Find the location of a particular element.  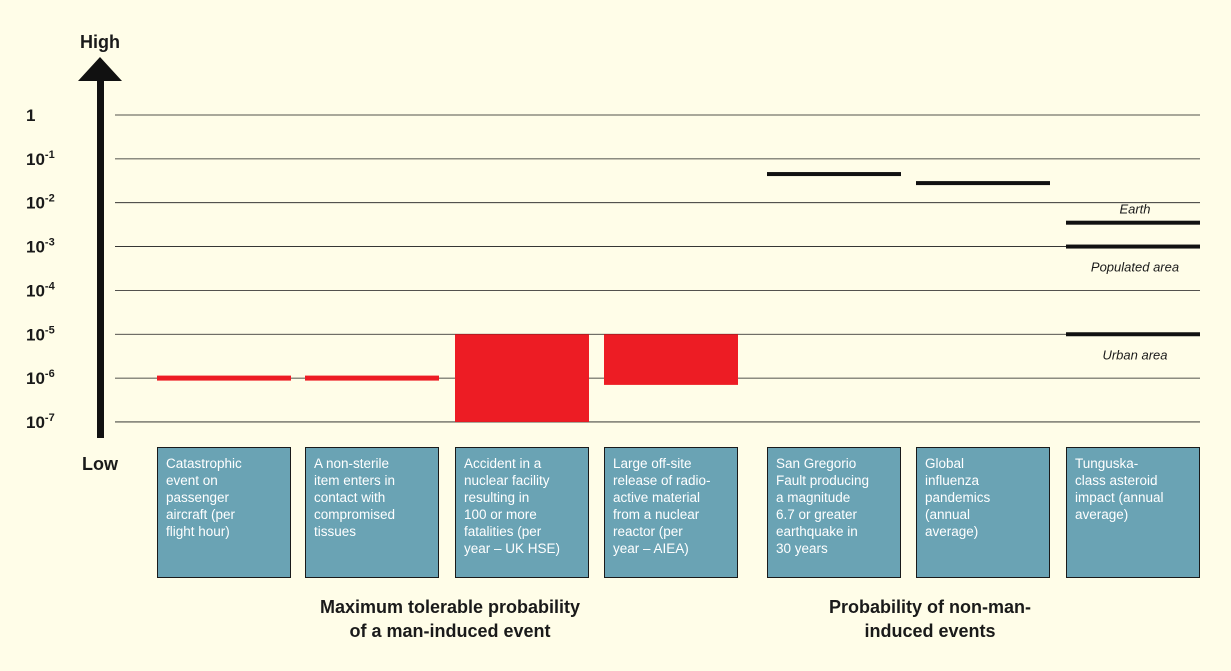

event-description-line: passenger is located at coordinates (198, 497).